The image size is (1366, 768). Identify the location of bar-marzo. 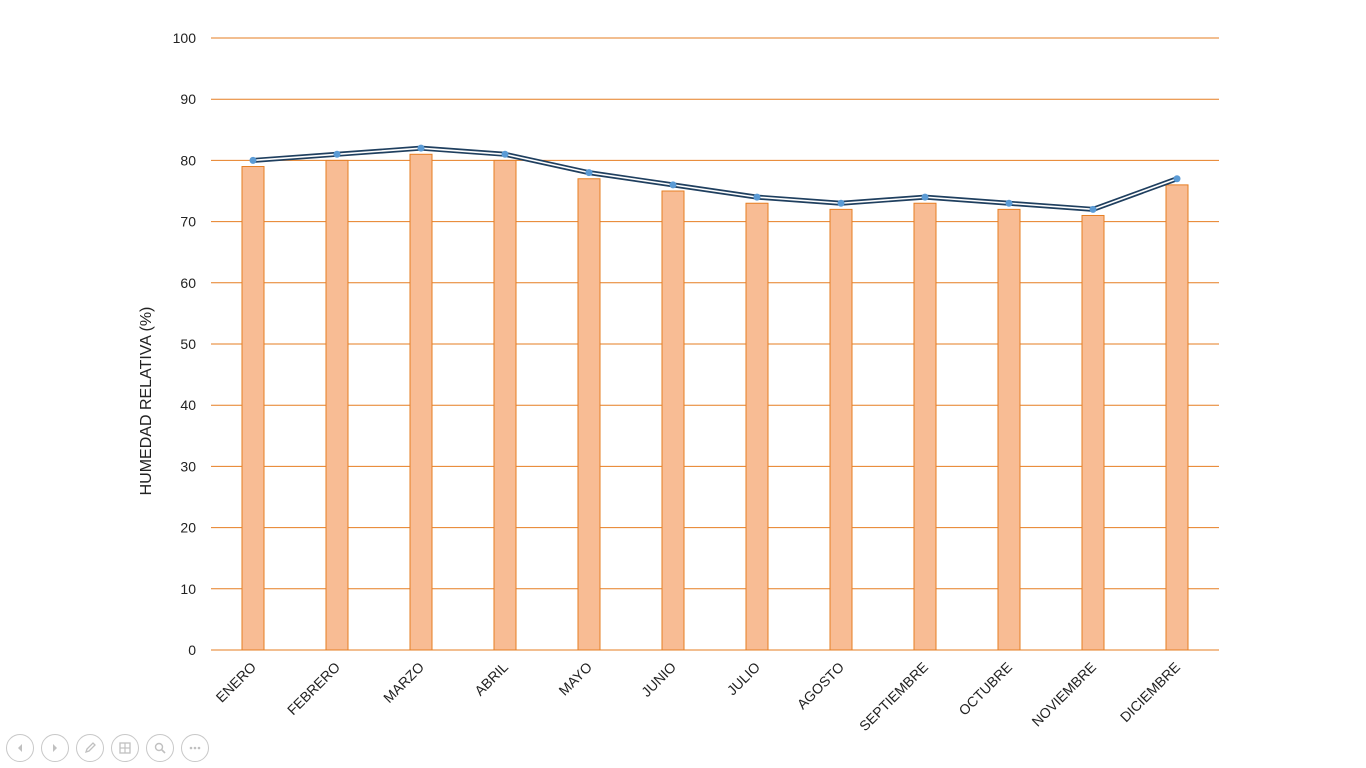
(421, 402).